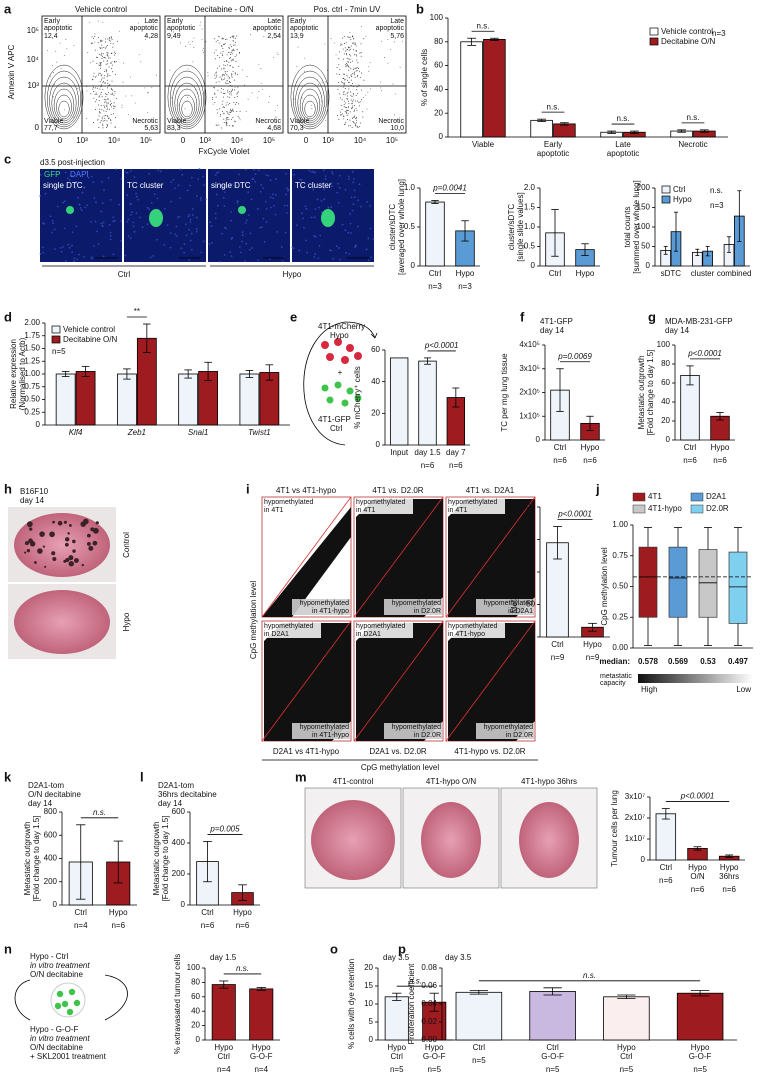 This screenshot has height=1084, width=772. I want to click on note: in 4T1-hypo, so click(330, 611).